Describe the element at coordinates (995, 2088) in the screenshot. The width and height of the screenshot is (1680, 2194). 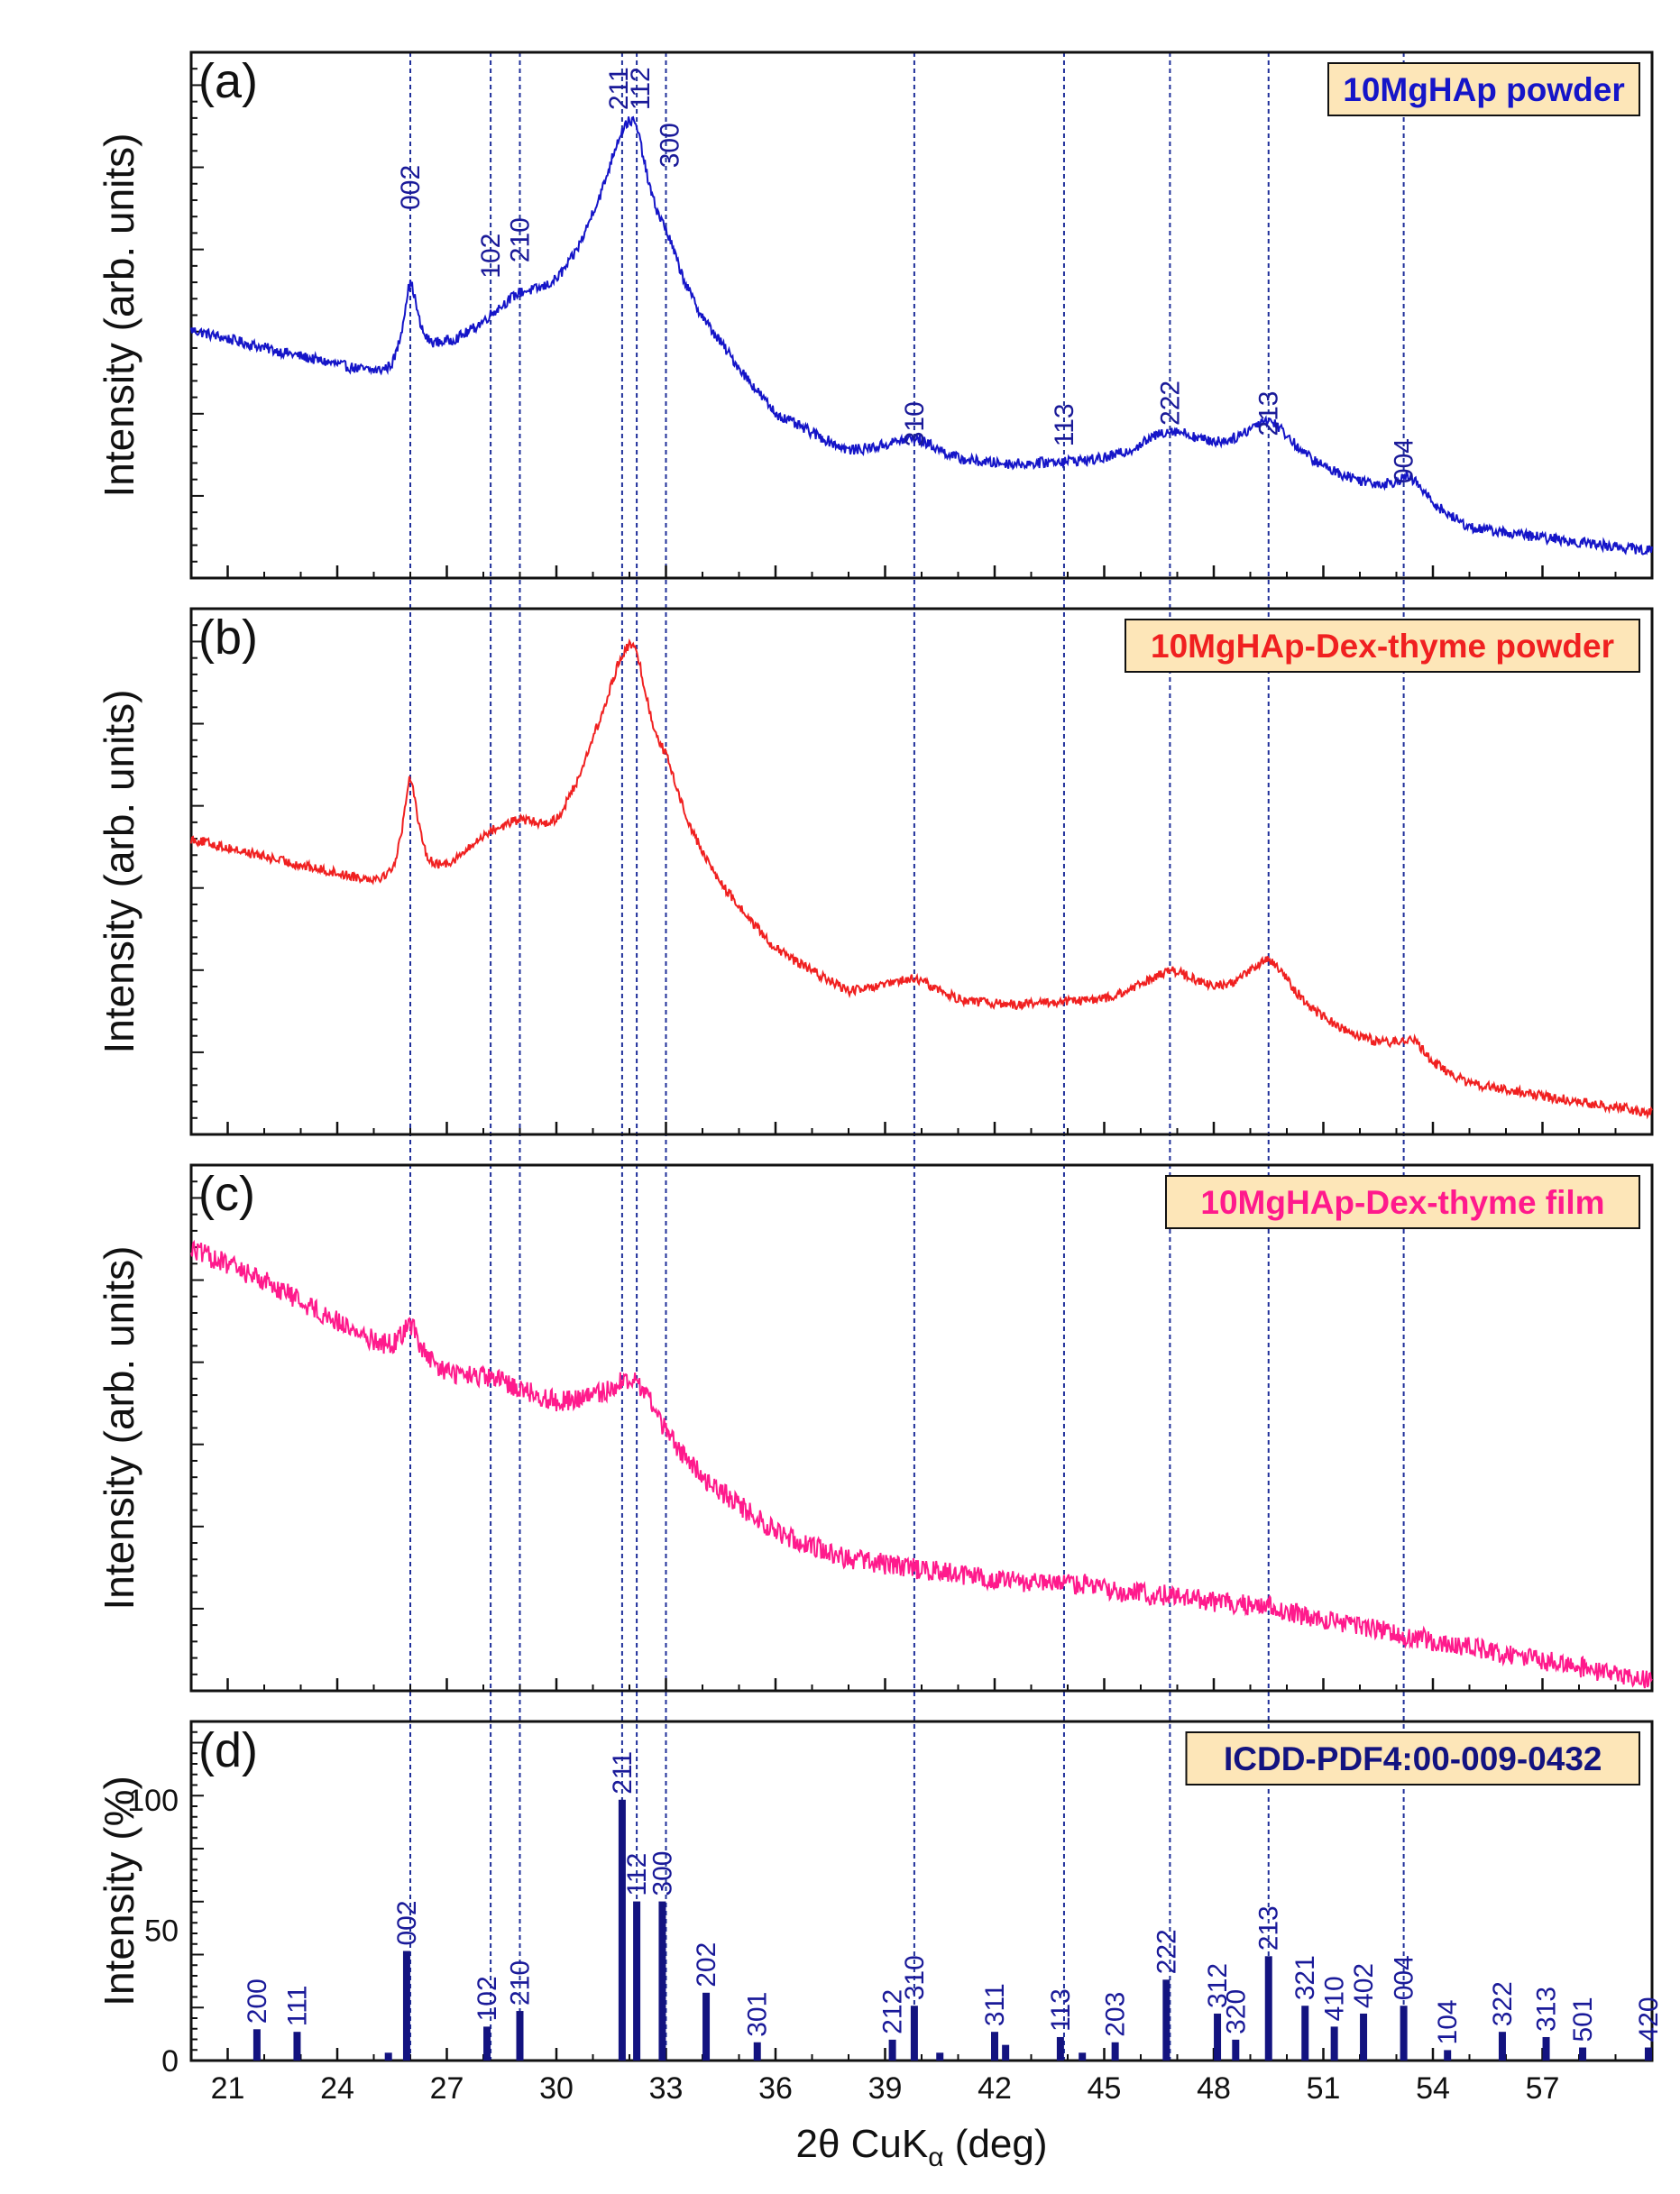
I see `x-tick-label: 42` at that location.